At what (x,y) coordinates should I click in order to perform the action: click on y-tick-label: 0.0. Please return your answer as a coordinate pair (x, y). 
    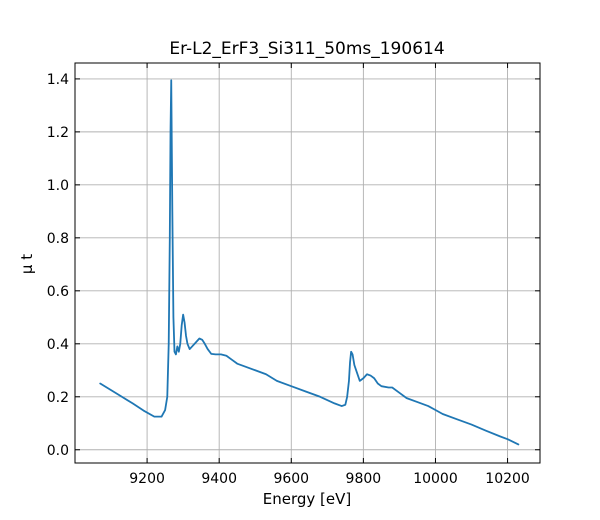
    Looking at the image, I should click on (58, 451).